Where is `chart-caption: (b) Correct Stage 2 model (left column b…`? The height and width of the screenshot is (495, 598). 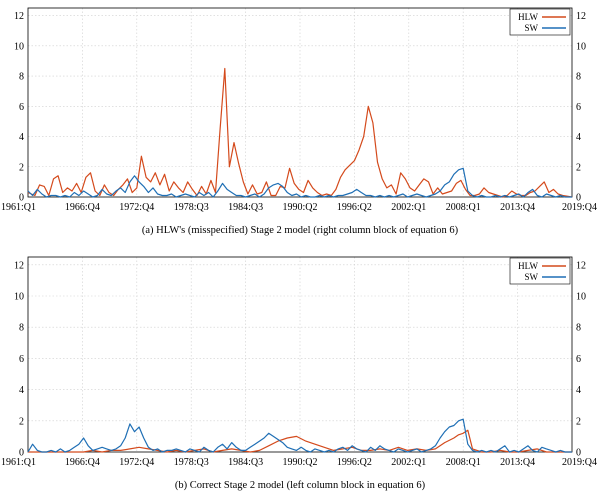
chart-caption: (b) Correct Stage 2 model (left column b… is located at coordinates (300, 485).